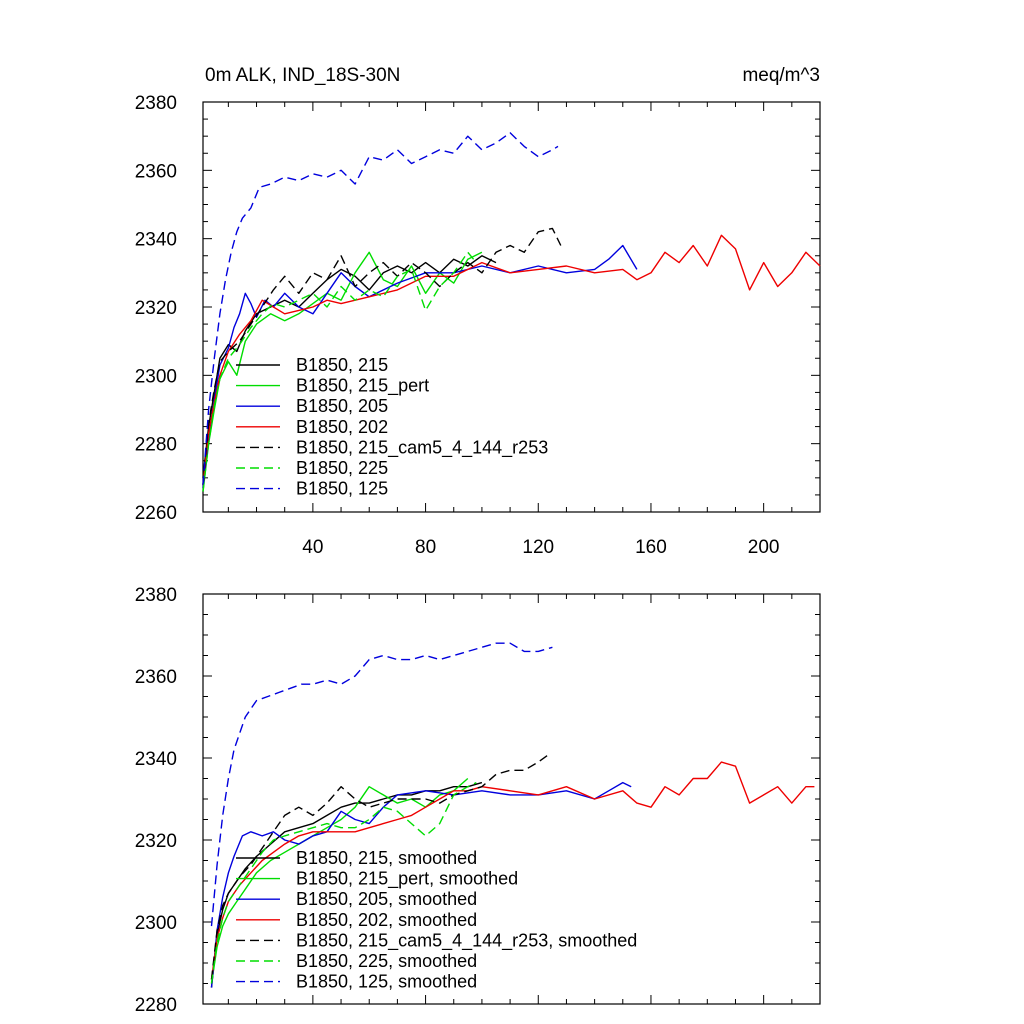  Describe the element at coordinates (342, 406) in the screenshot. I see `legend-label: B1850, 205` at that location.